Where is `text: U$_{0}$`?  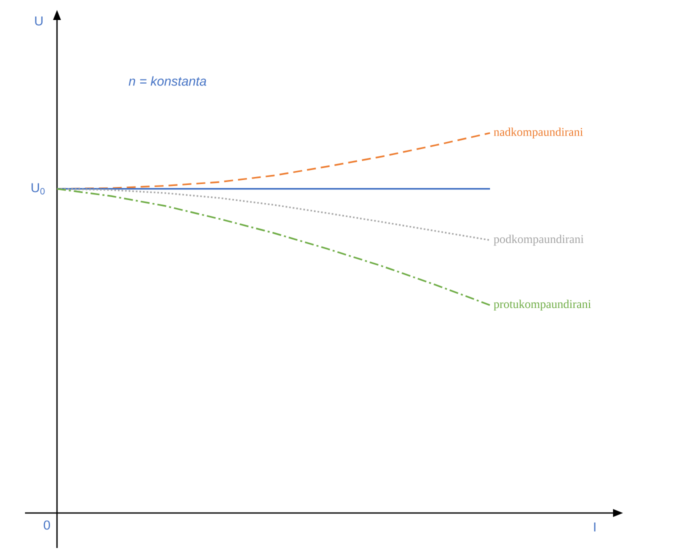 text: U$_{0}$ is located at coordinates (38, 188).